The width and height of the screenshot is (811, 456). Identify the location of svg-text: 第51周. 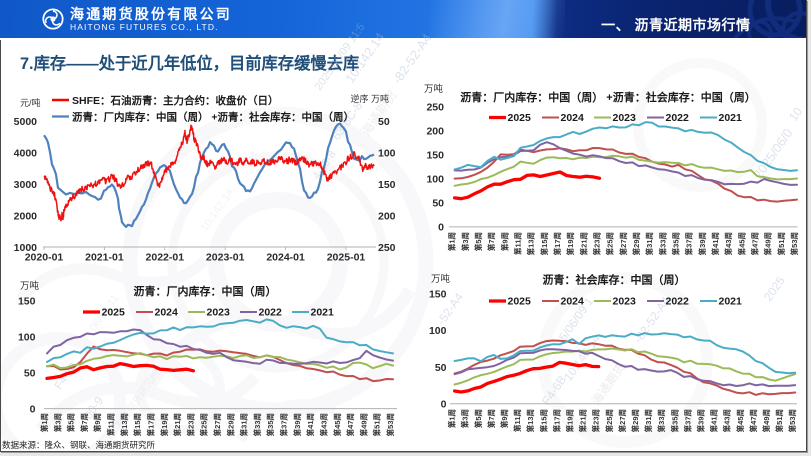
(779, 420).